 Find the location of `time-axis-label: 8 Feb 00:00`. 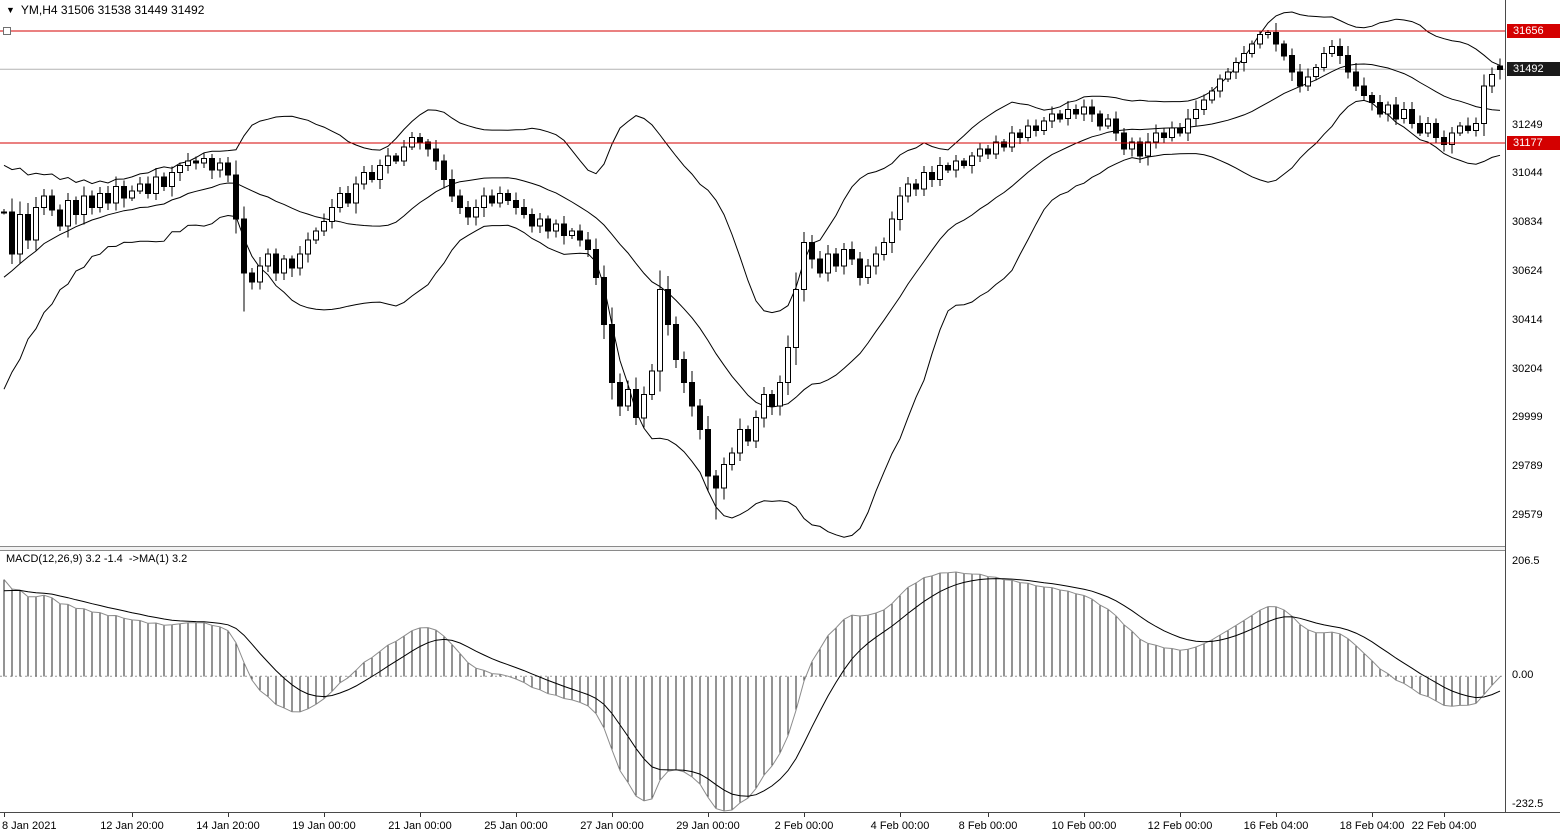

time-axis-label: 8 Feb 00:00 is located at coordinates (988, 826).